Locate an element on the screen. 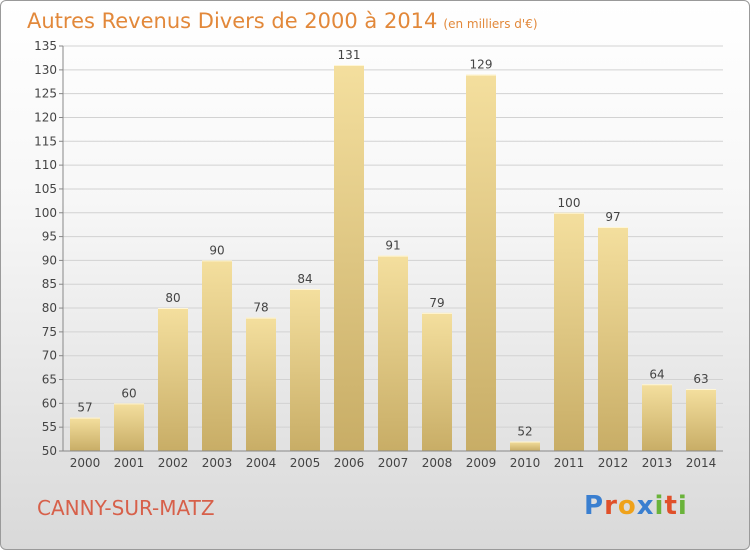  logo-letter: t is located at coordinates (671, 506).